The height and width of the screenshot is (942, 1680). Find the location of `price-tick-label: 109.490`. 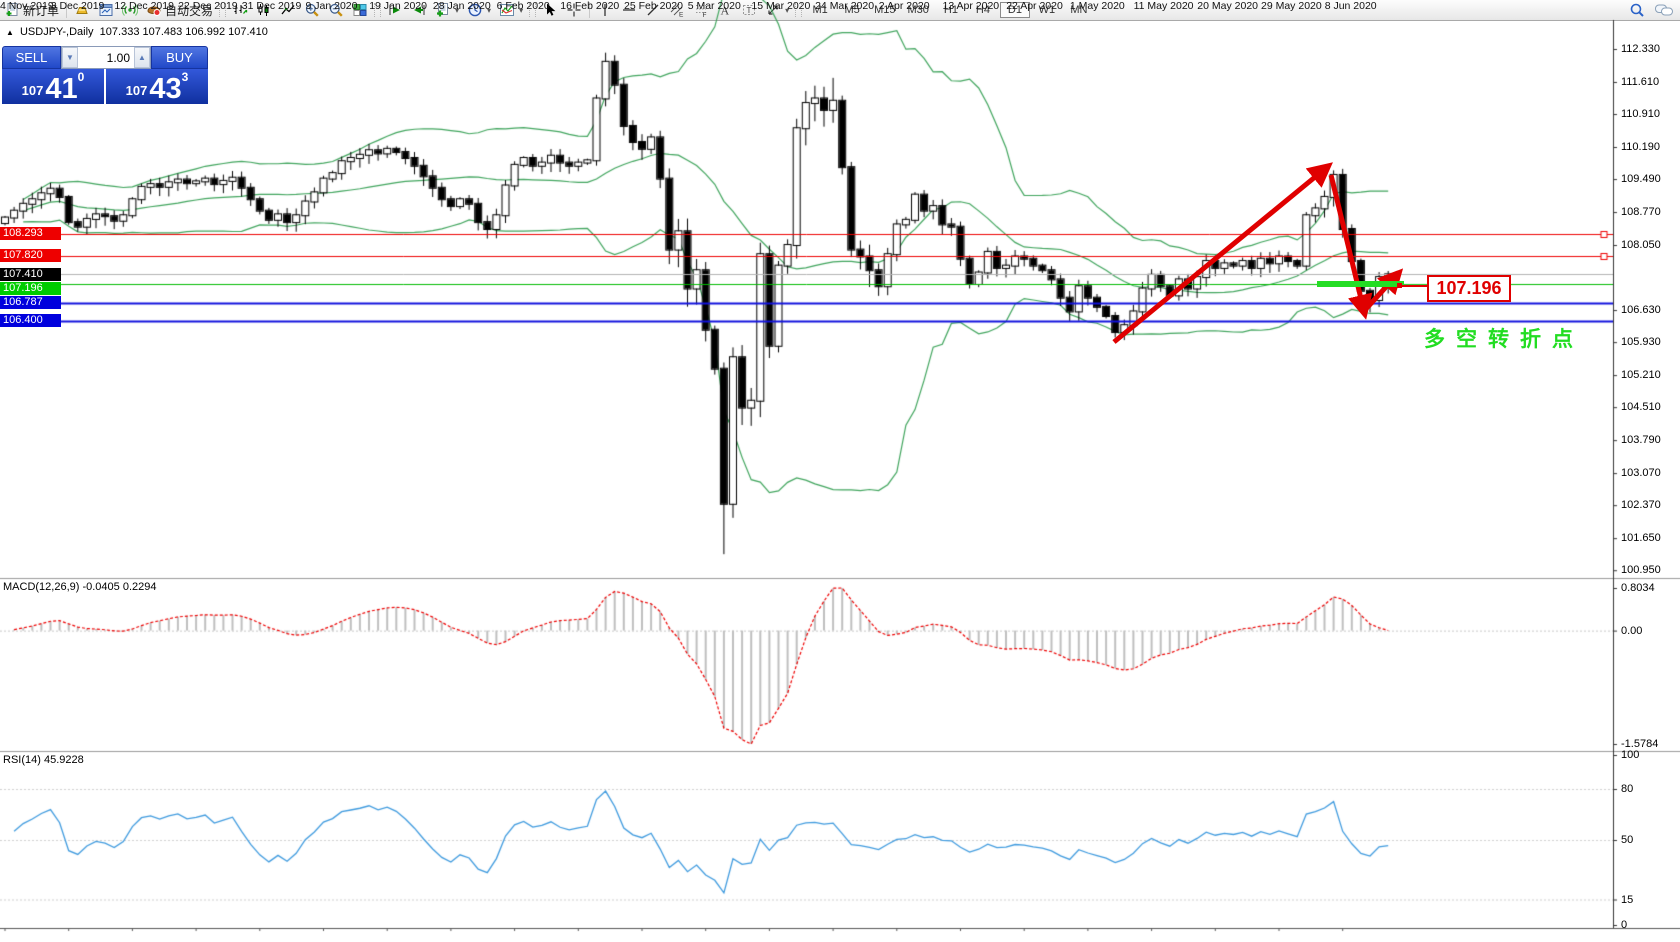

price-tick-label: 109.490 is located at coordinates (1641, 179).